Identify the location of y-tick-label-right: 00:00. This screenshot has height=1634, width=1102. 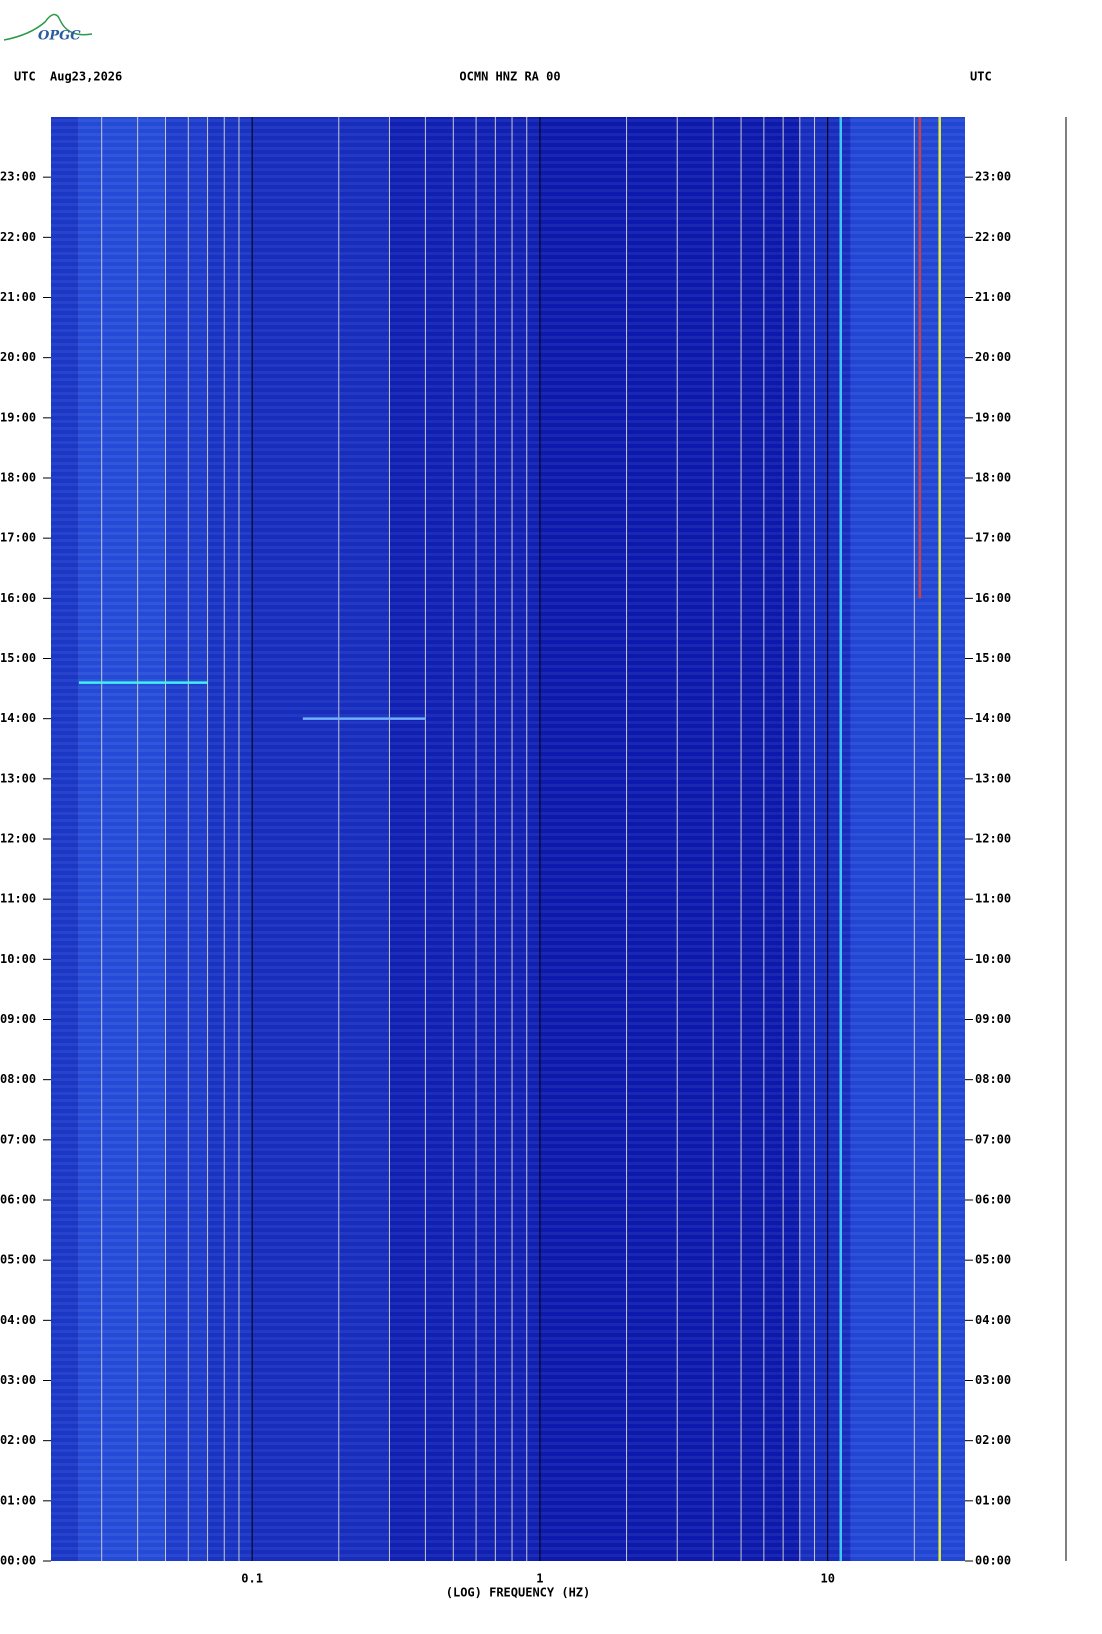
(993, 1561).